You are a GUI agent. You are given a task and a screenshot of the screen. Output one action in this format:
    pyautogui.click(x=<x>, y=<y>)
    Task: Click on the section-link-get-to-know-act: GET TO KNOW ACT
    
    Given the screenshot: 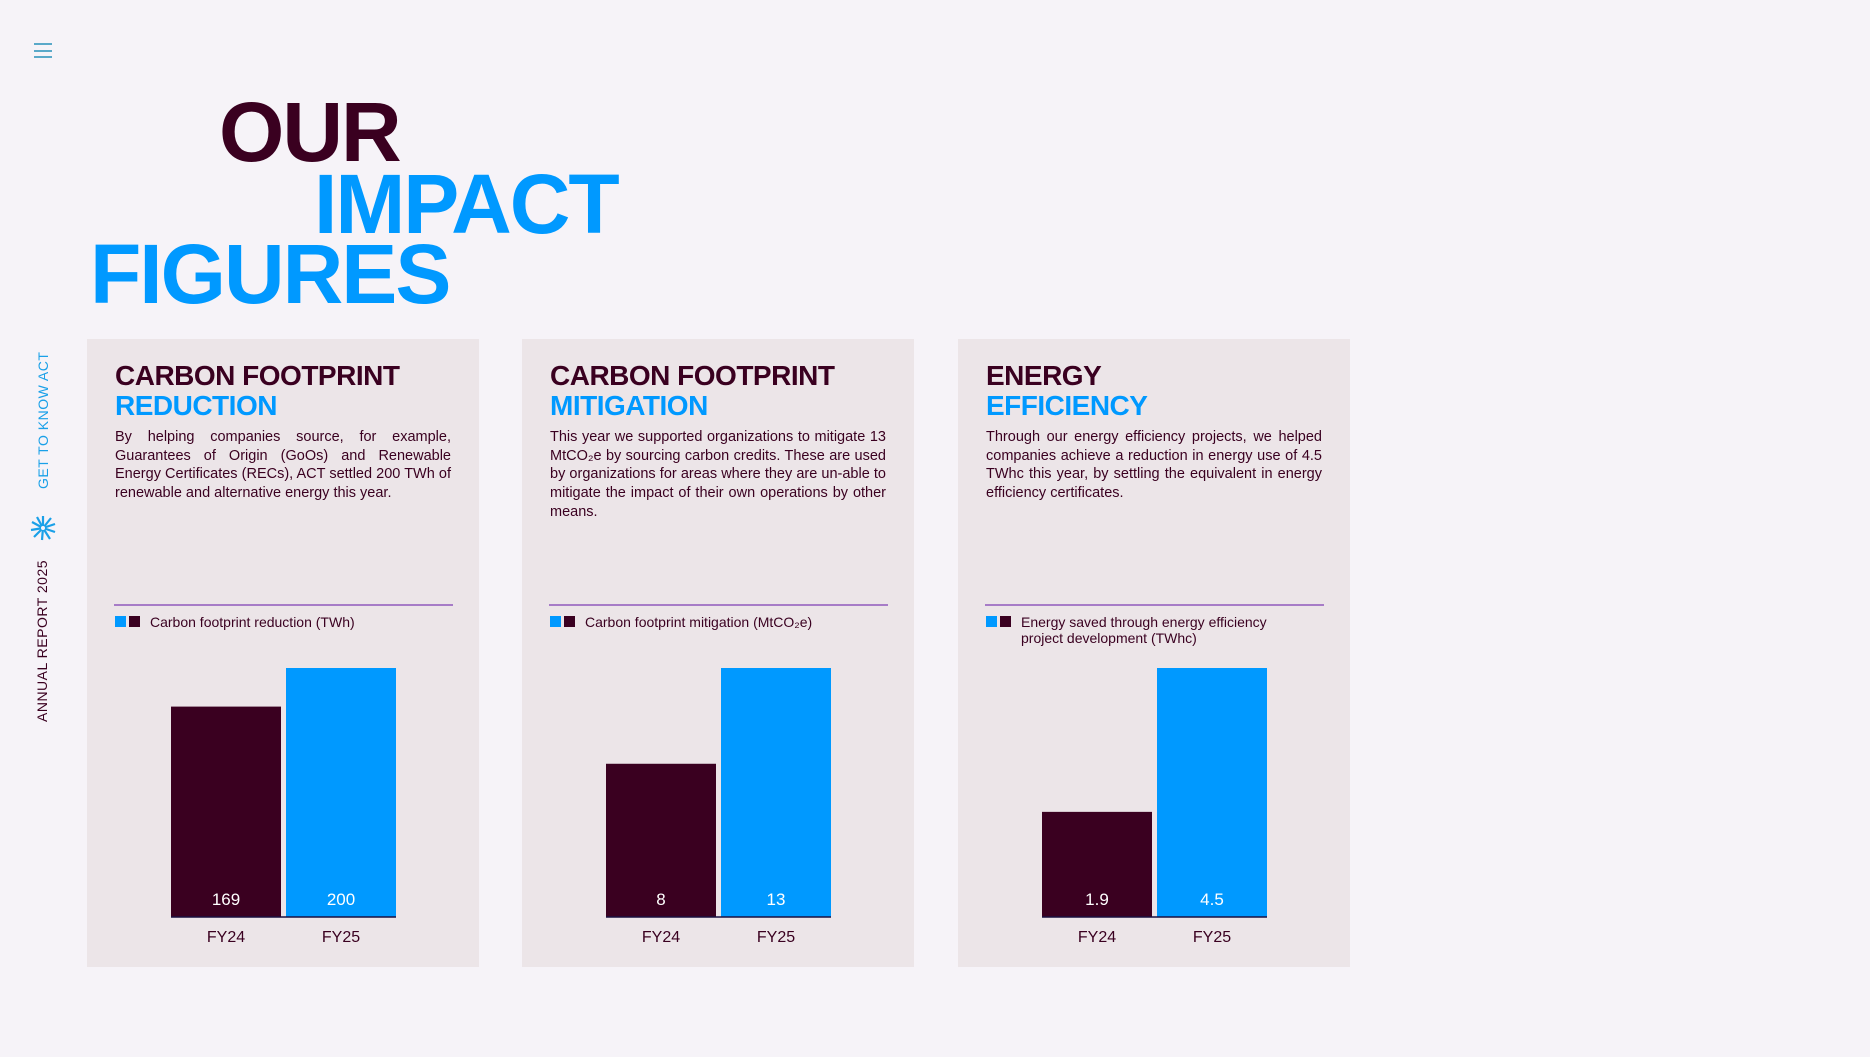 What is the action you would take?
    pyautogui.click(x=43, y=420)
    